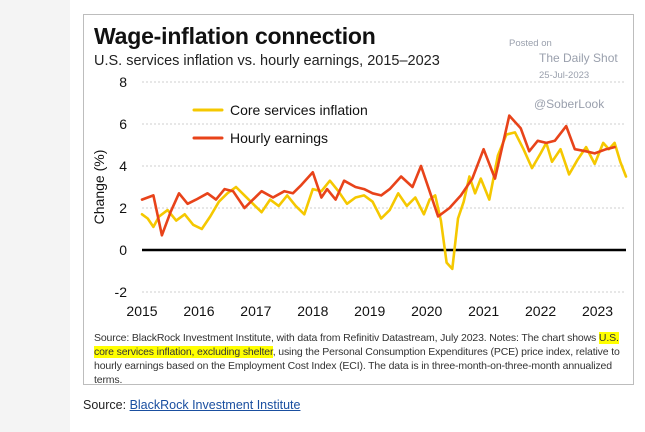 The width and height of the screenshot is (645, 432). I want to click on y-tick-label: 2, so click(123, 208).